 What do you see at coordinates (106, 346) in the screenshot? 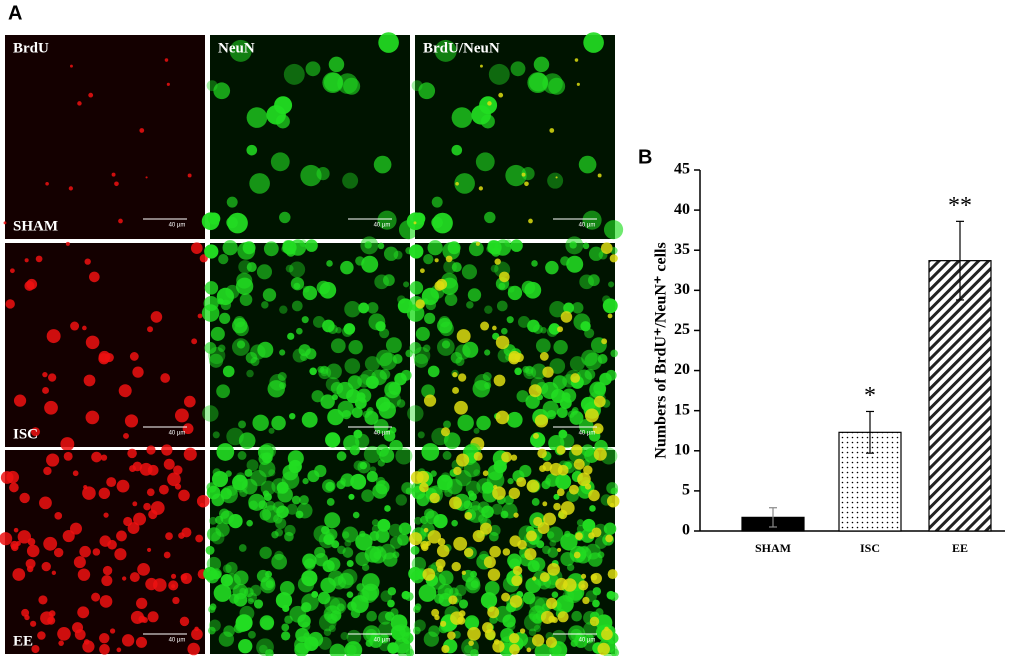
I see `micrograph: 40 µm ISC` at bounding box center [106, 346].